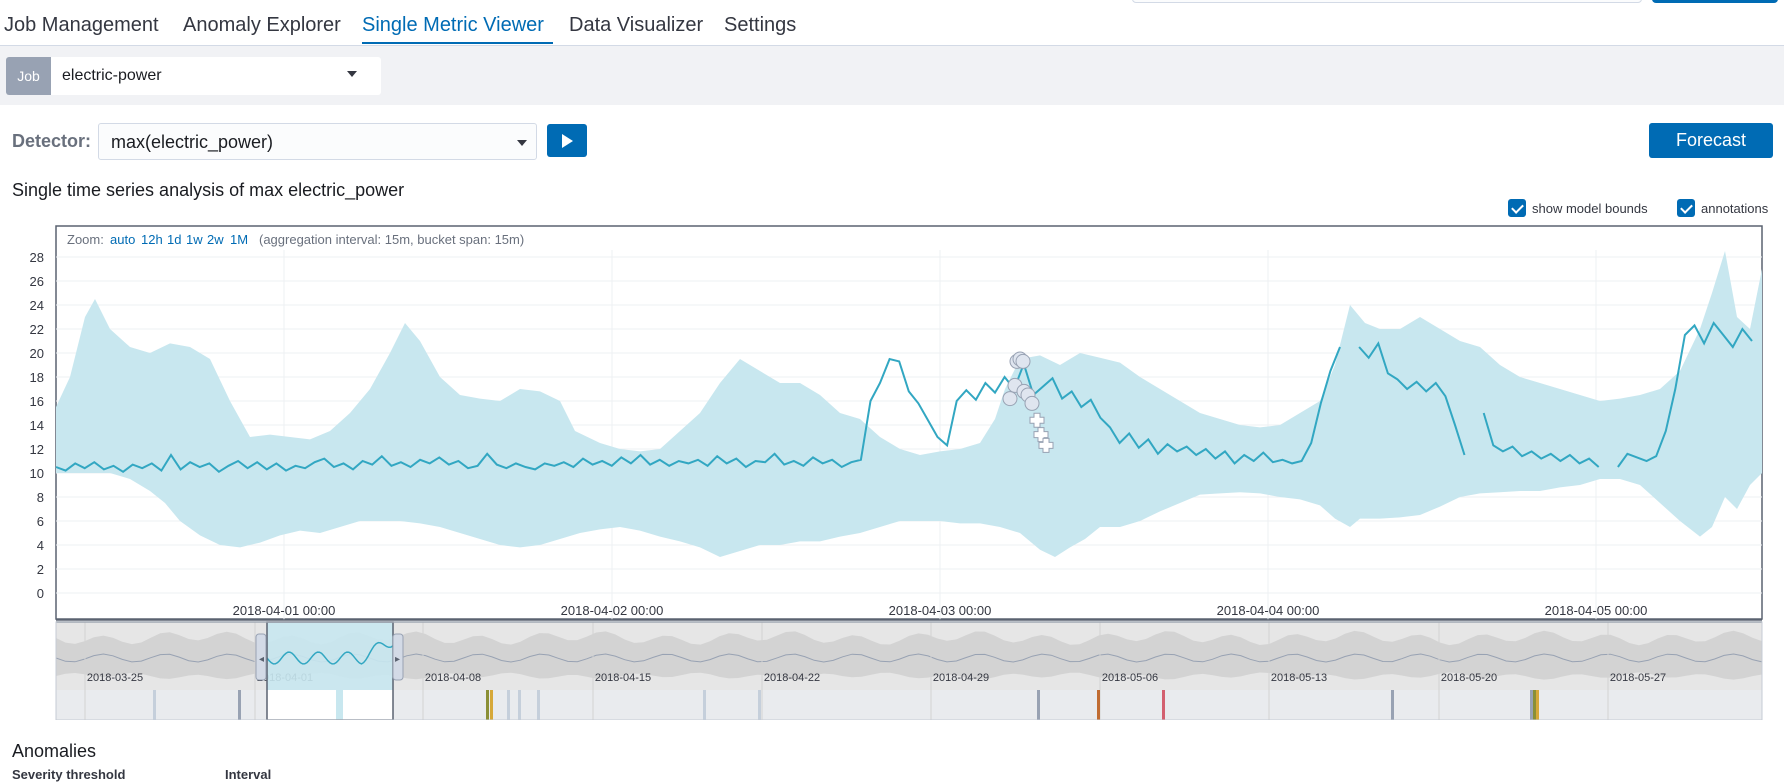 The image size is (1784, 784). I want to click on top-action-button, so click(1715, 1).